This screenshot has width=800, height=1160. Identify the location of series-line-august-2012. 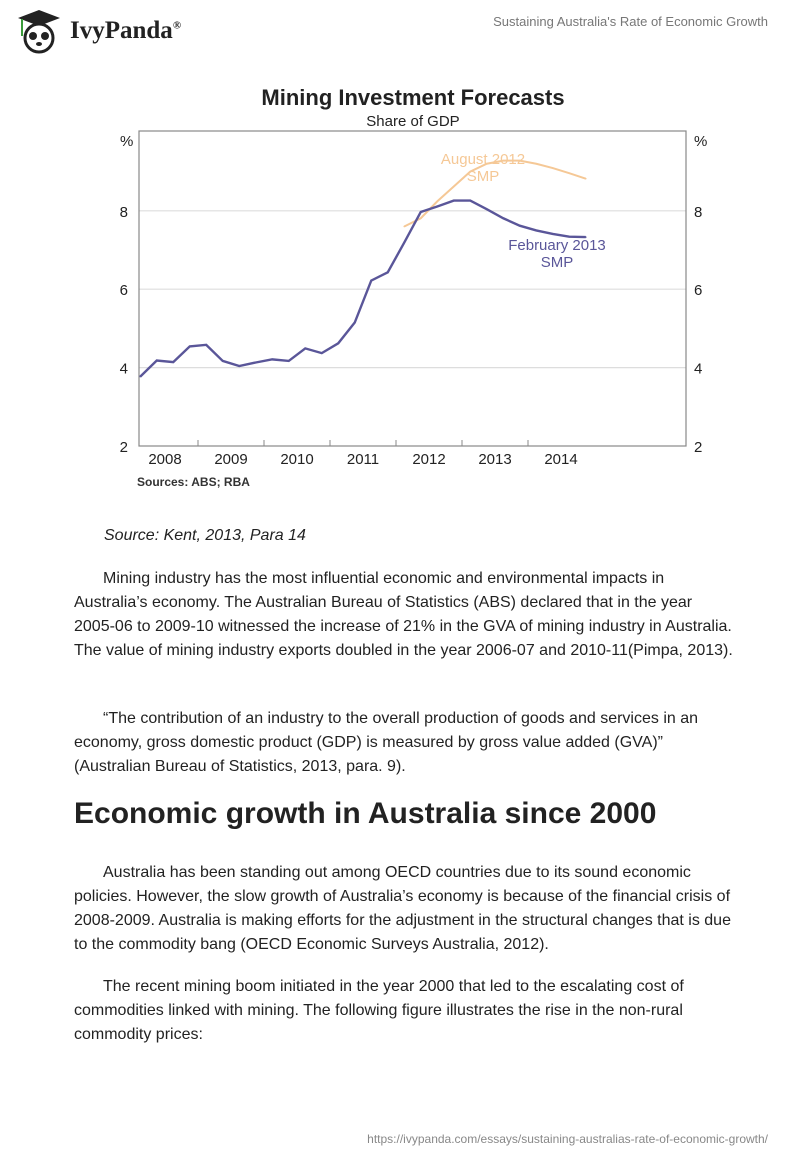
(495, 193).